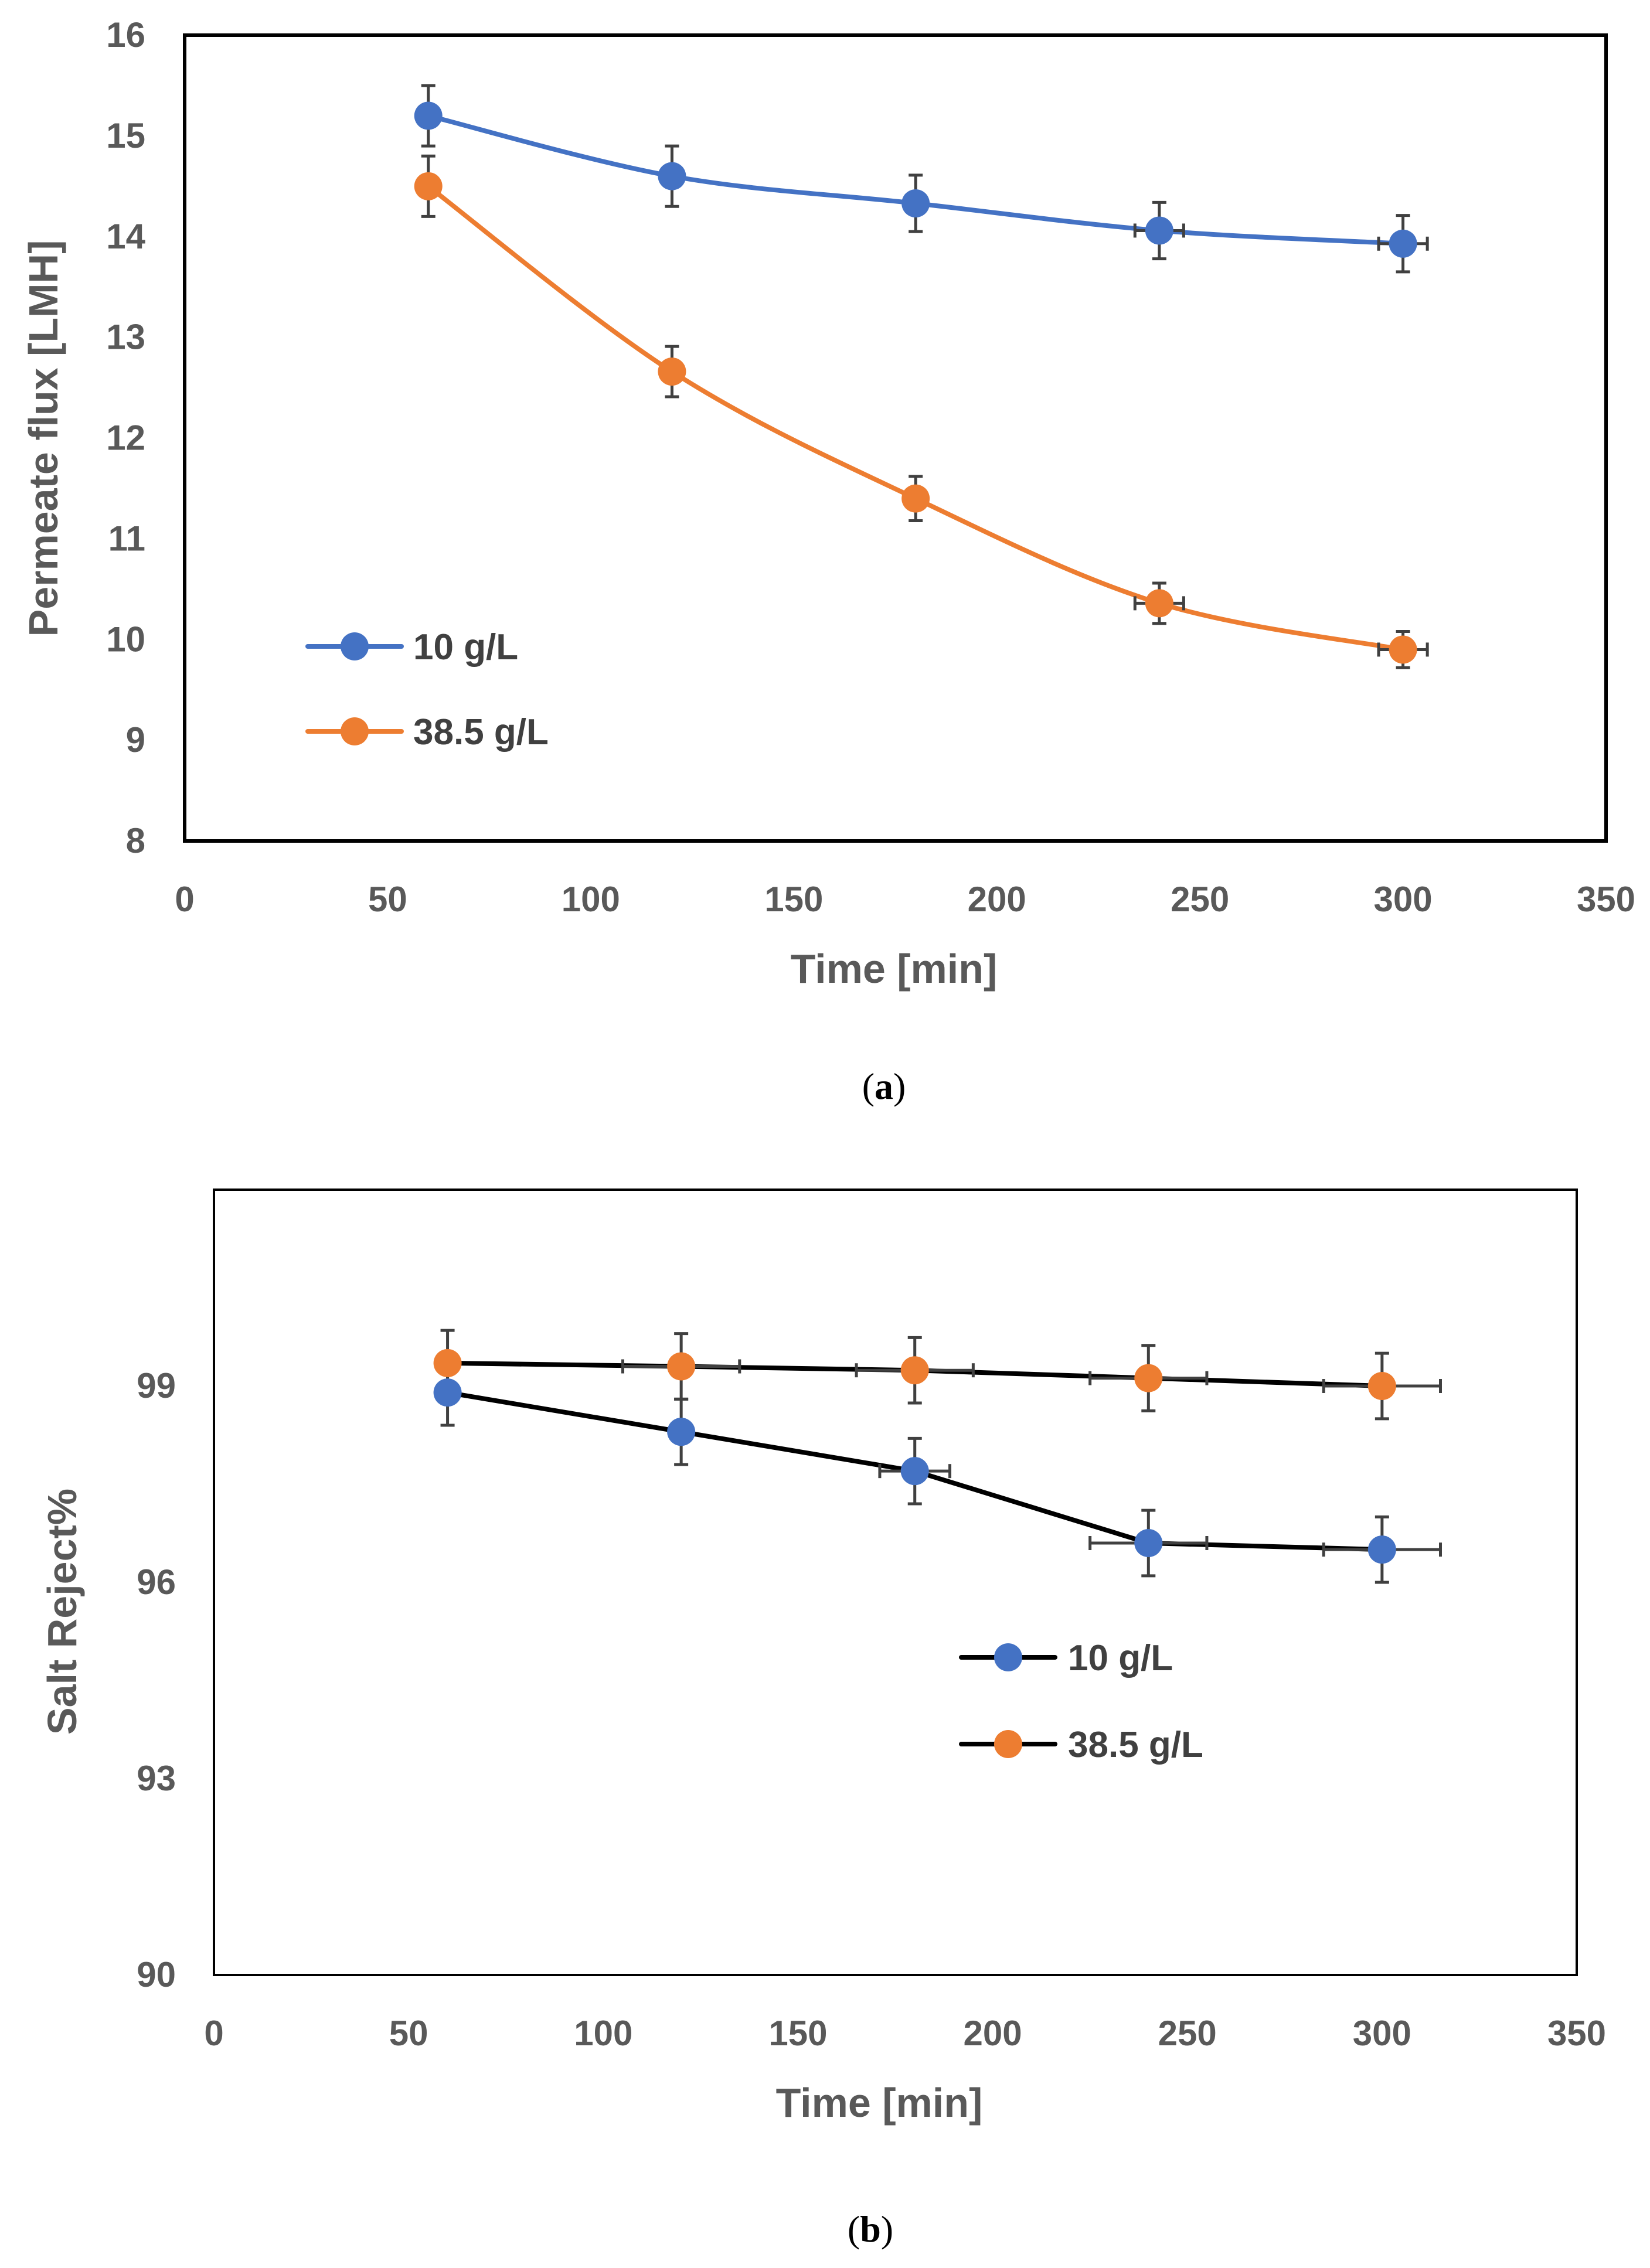  I want to click on y-tick-label-a: 9, so click(135, 740).